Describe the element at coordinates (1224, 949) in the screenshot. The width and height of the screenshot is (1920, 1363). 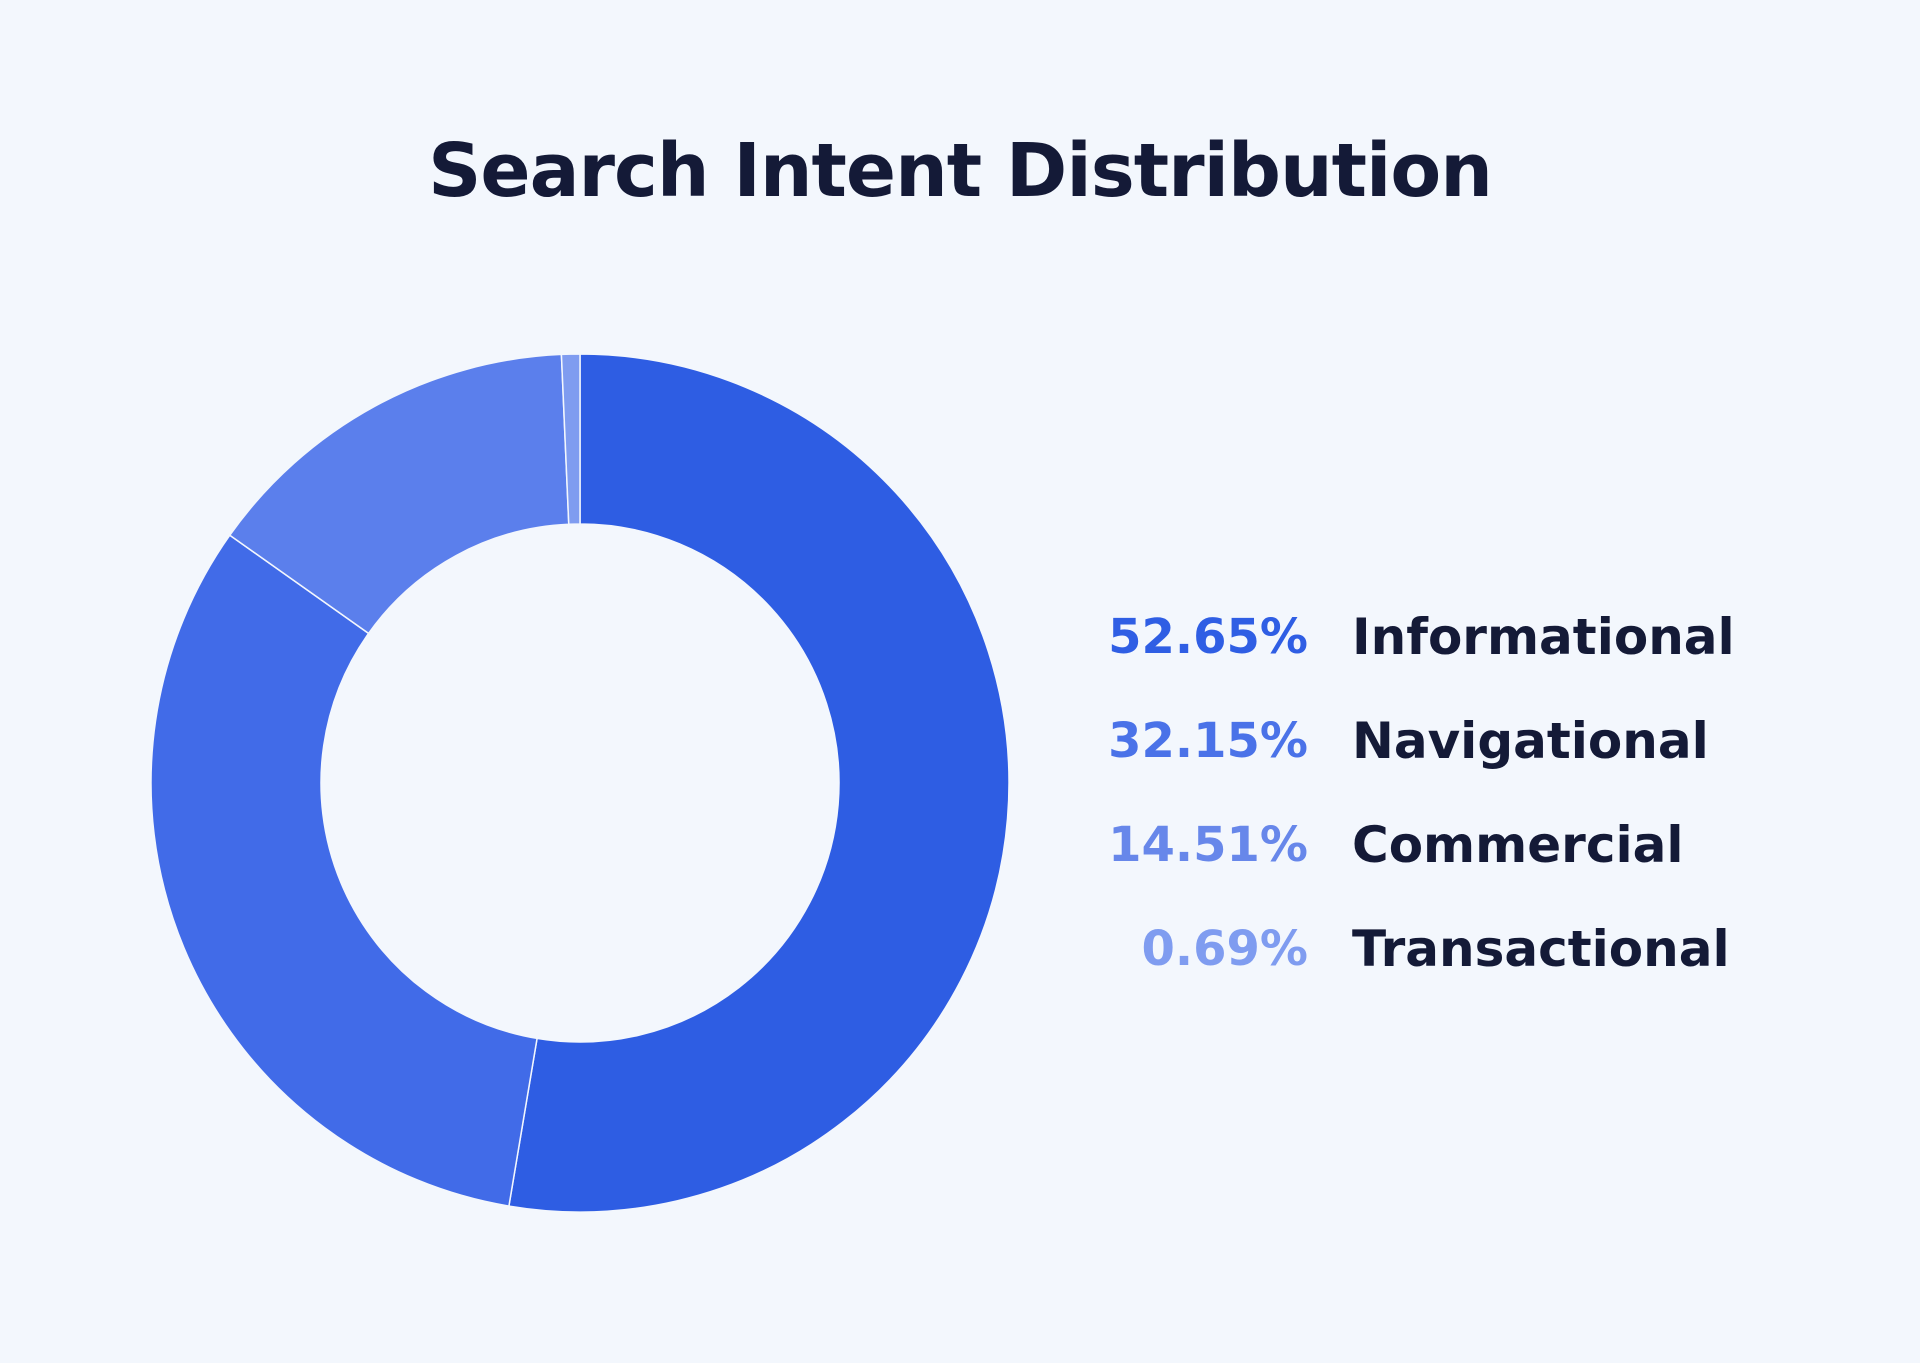
I see `legend-value: 0.69%` at that location.